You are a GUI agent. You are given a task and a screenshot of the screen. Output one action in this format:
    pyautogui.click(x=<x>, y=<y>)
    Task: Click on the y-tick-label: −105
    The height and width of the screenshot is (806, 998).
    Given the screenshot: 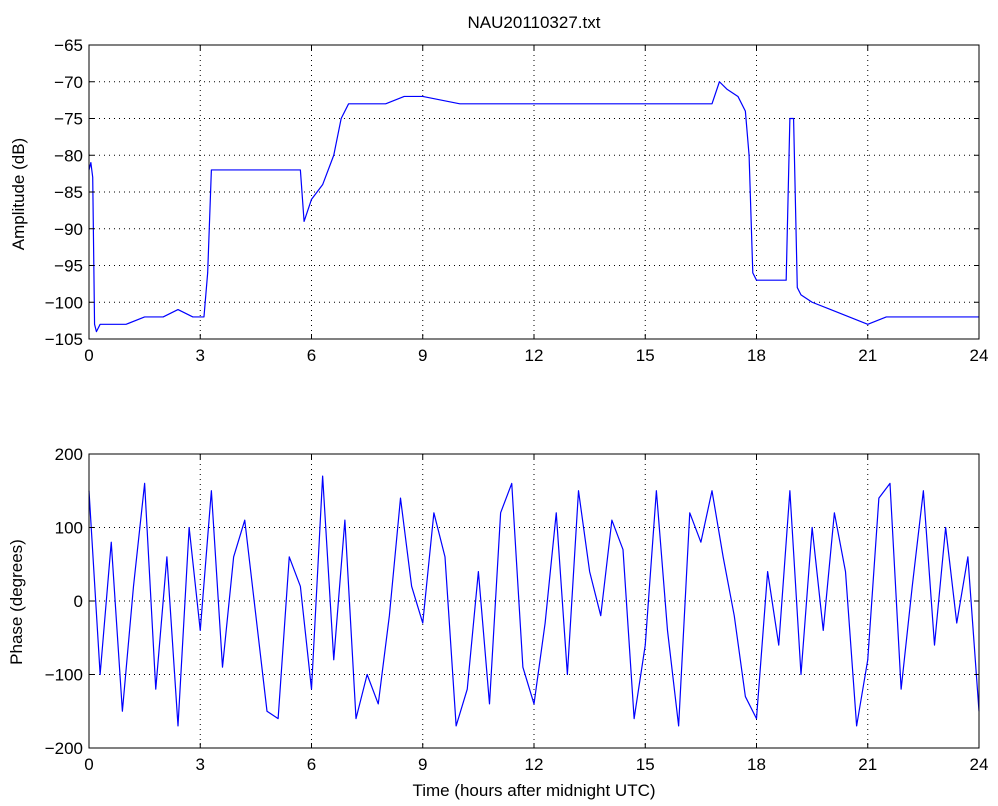 What is the action you would take?
    pyautogui.click(x=64, y=339)
    